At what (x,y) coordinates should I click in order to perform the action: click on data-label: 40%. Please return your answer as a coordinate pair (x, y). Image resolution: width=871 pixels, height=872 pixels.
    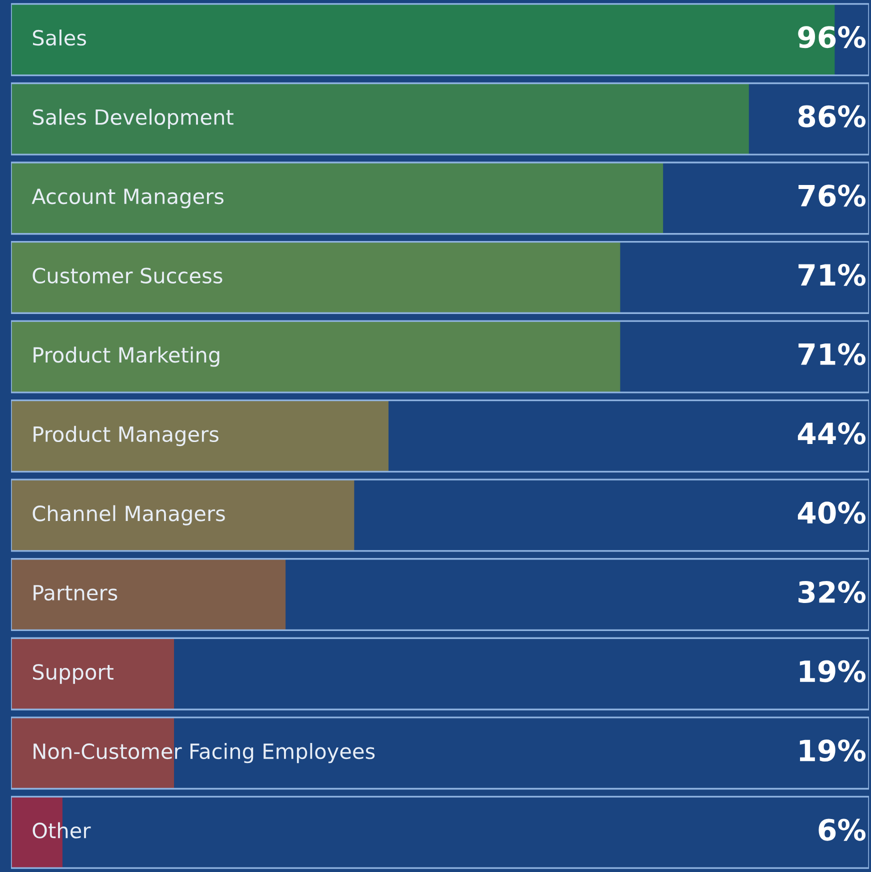
    Looking at the image, I should click on (832, 513).